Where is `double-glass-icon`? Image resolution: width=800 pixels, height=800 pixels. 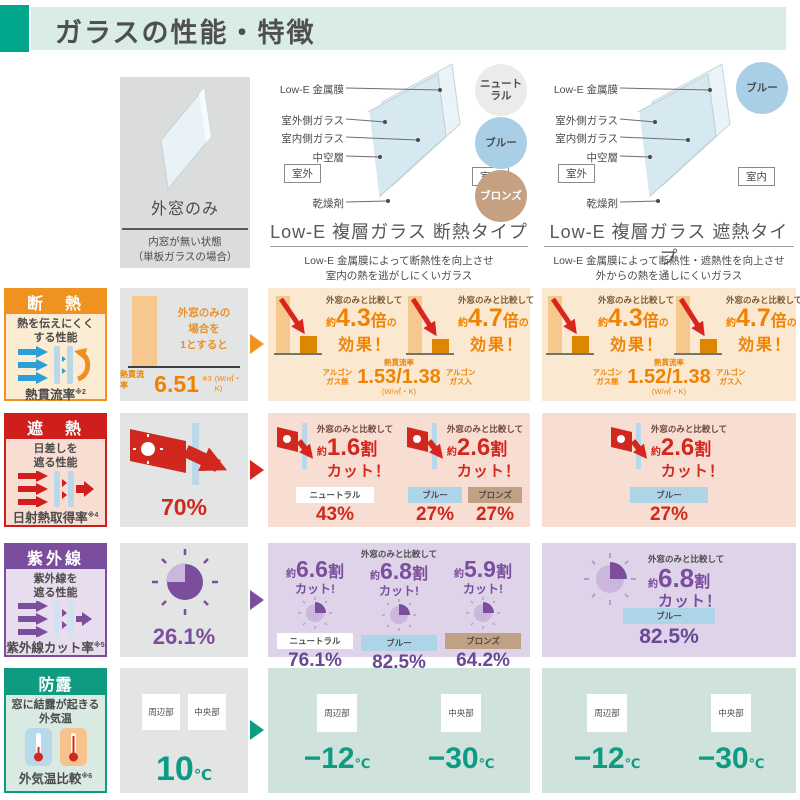 double-glass-icon is located at coordinates (403, 133).